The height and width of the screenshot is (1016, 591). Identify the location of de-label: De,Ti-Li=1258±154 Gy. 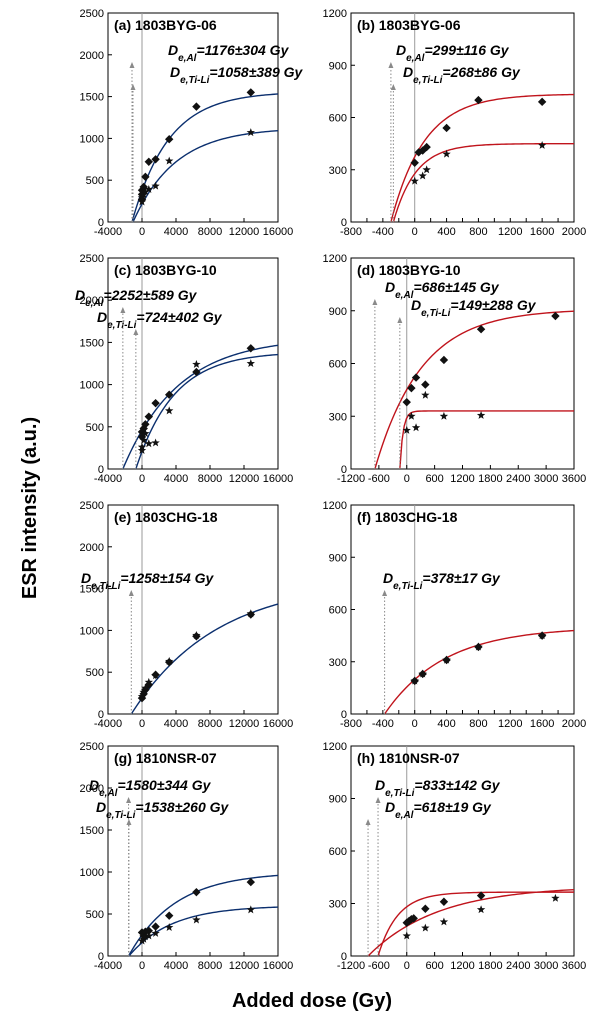
(148, 581).